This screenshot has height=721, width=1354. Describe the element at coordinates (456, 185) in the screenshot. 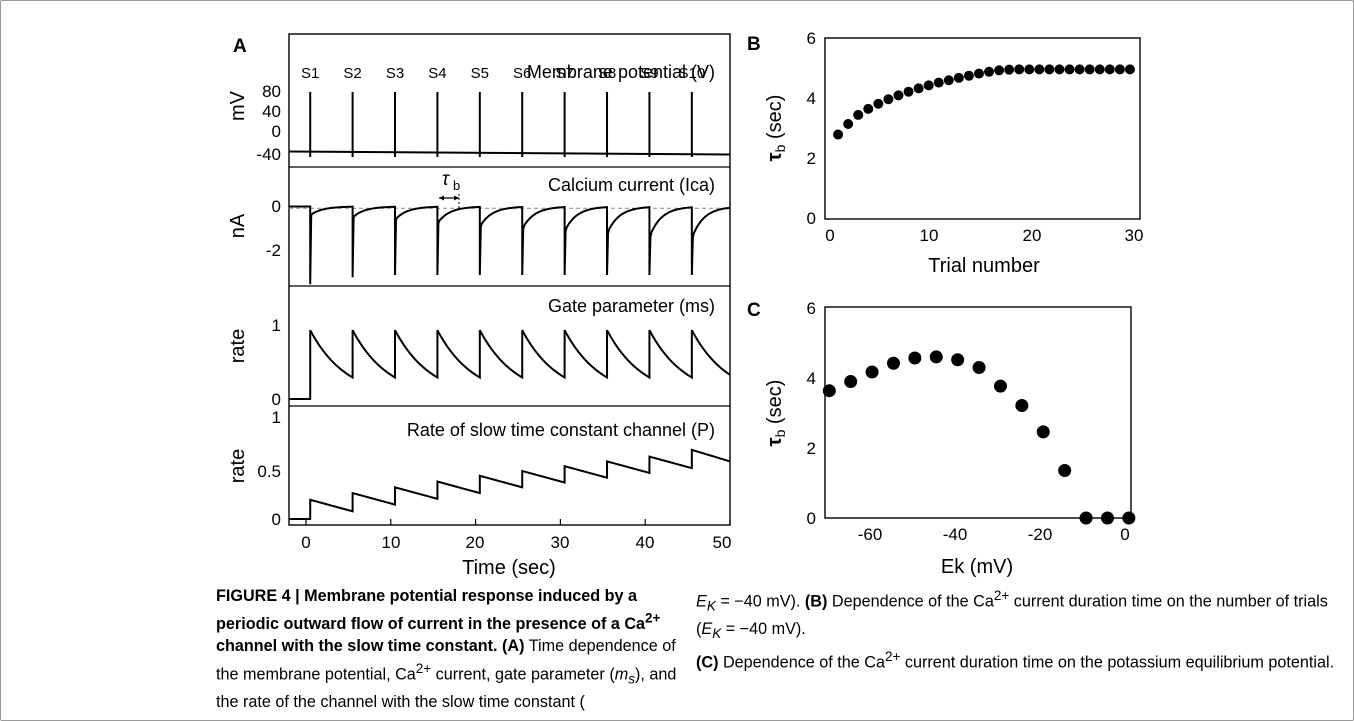

I see `tau-subscript: b` at that location.